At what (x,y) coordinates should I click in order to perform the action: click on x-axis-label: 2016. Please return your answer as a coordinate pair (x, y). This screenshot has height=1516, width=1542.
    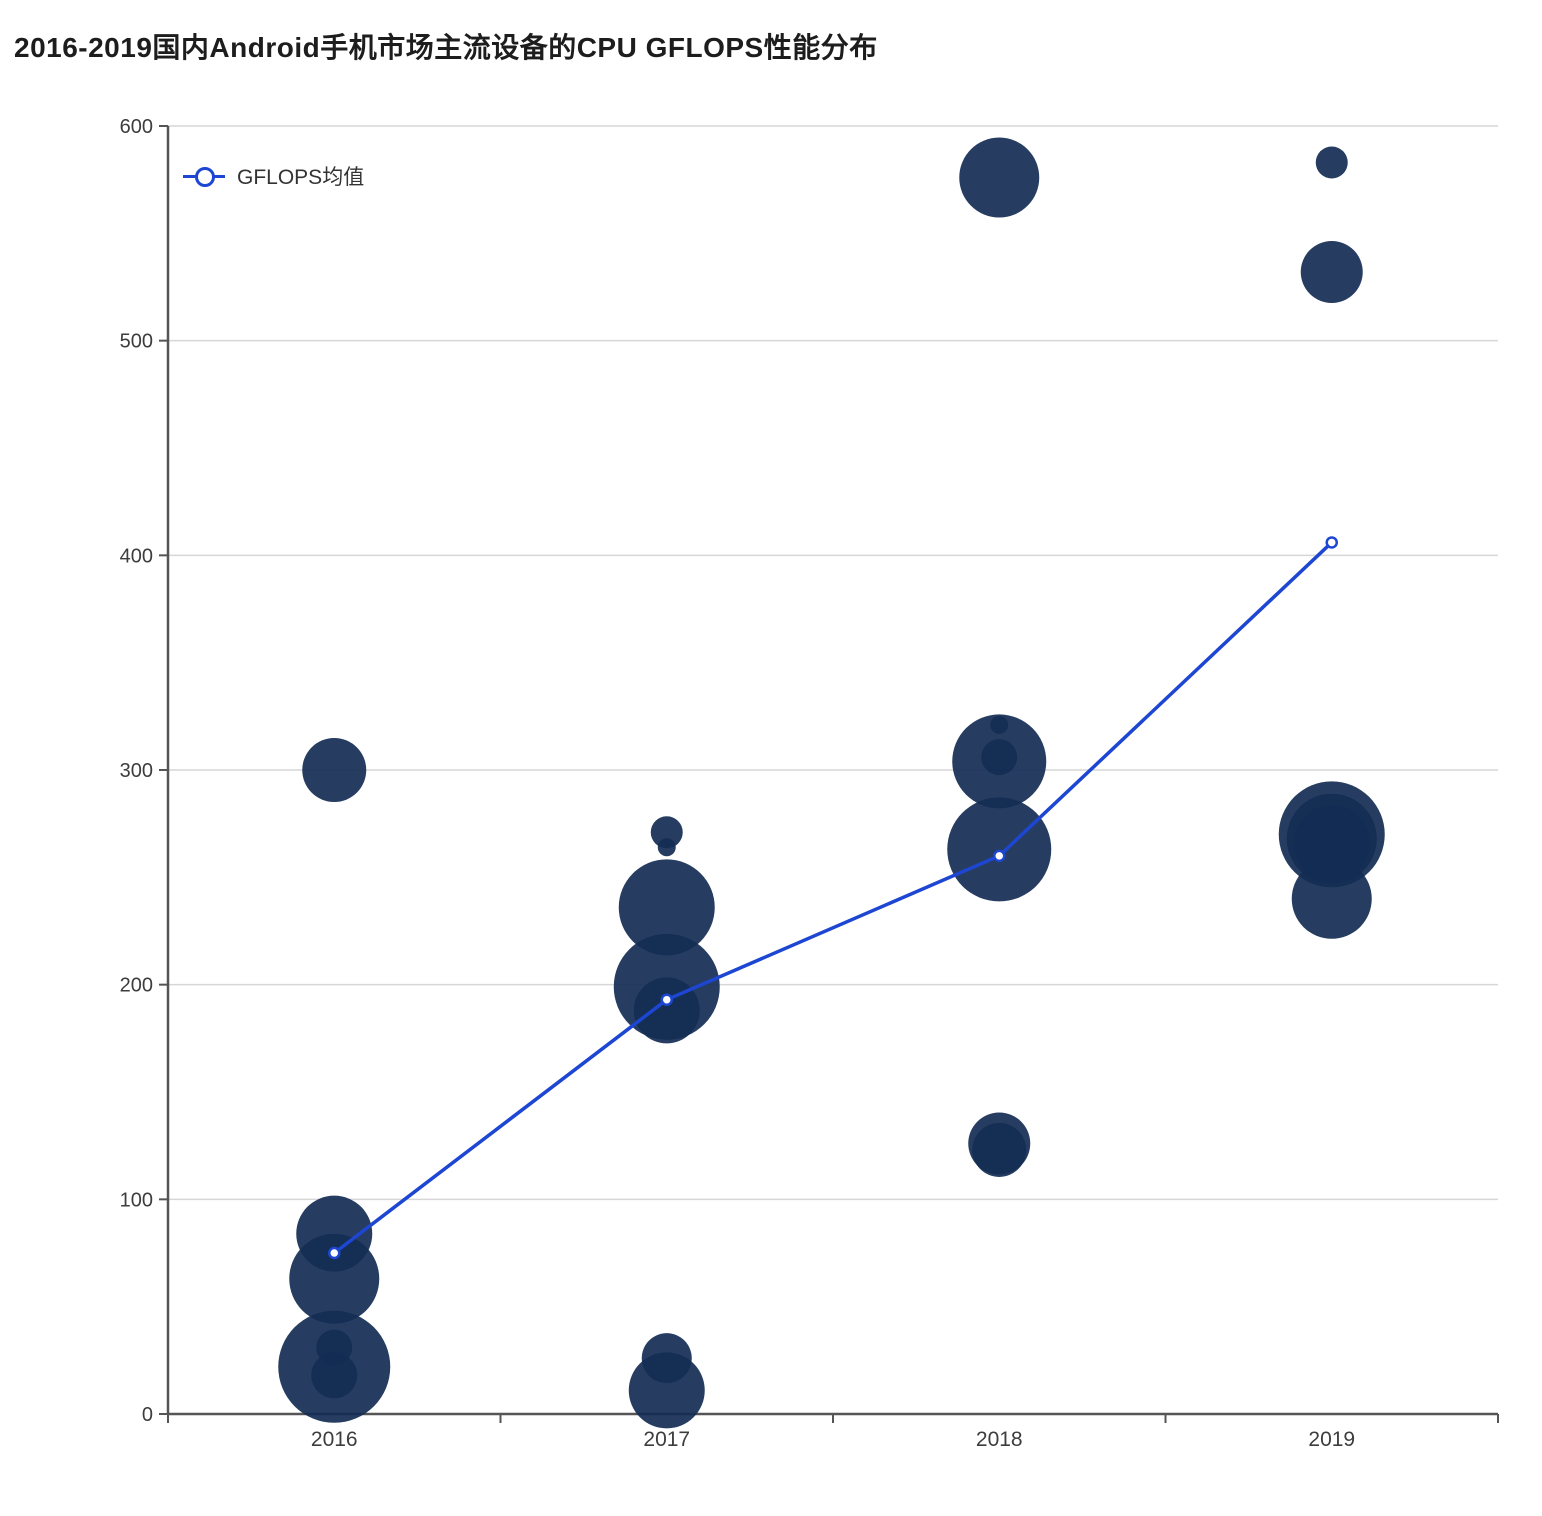
    Looking at the image, I should click on (334, 1439).